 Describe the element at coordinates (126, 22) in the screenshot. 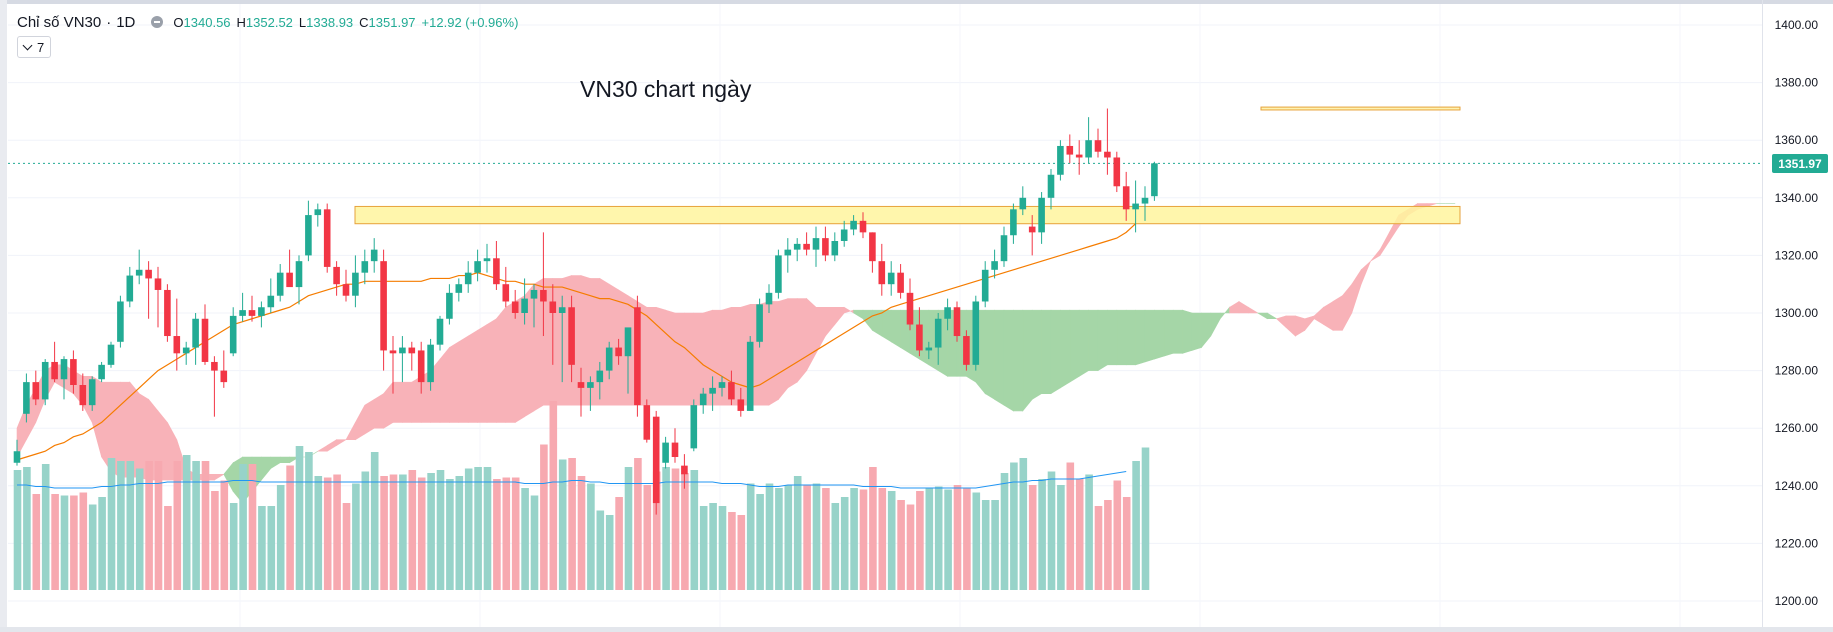

I see `interval-label: 1D` at that location.